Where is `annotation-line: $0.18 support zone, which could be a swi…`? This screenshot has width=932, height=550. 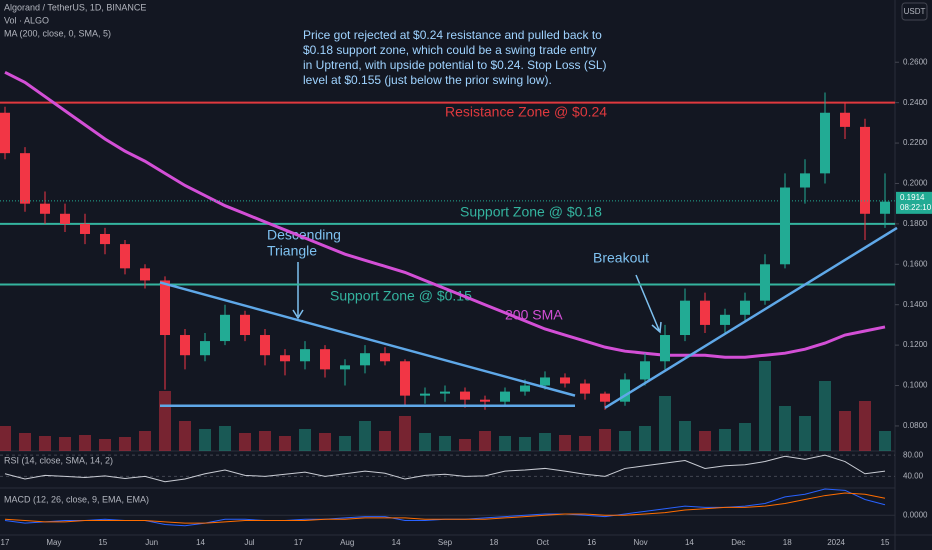 annotation-line: $0.18 support zone, which could be a swi… is located at coordinates (450, 50).